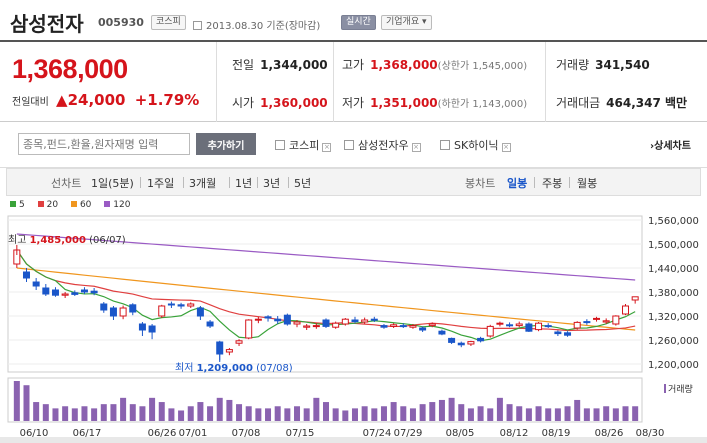 The height and width of the screenshot is (443, 707). Describe the element at coordinates (382, 145) in the screenshot. I see `compare-checkbox-samsung-pref: 삼성전자우 ×` at that location.